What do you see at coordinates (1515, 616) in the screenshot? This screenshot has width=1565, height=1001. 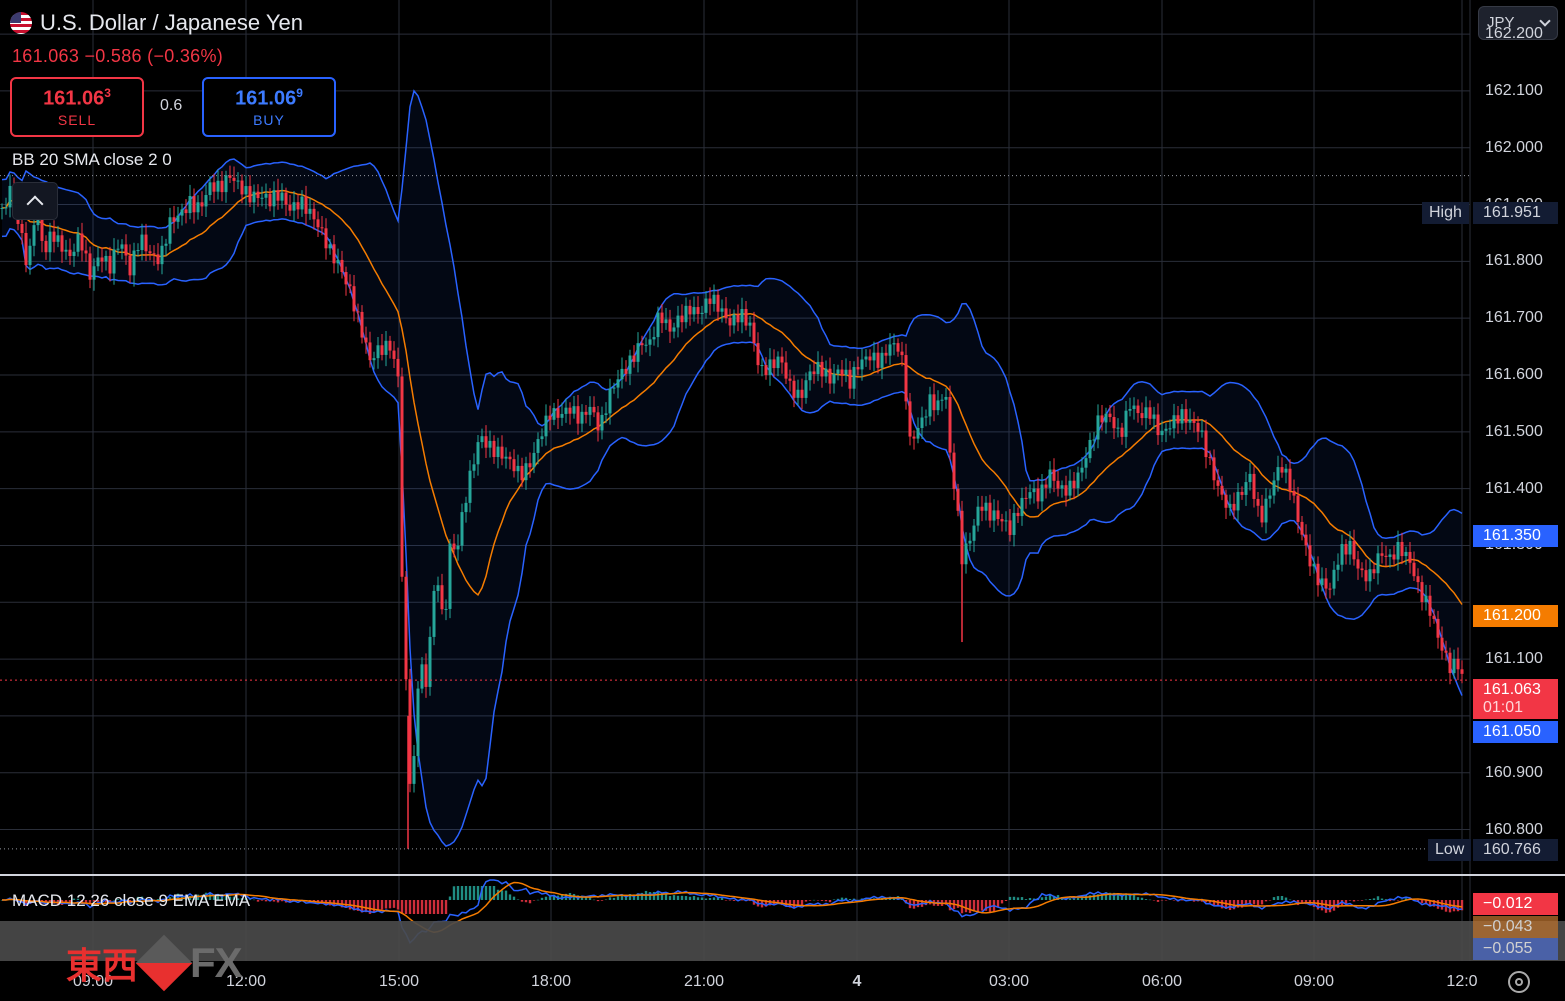 I see `basis-tag: 161.200` at bounding box center [1515, 616].